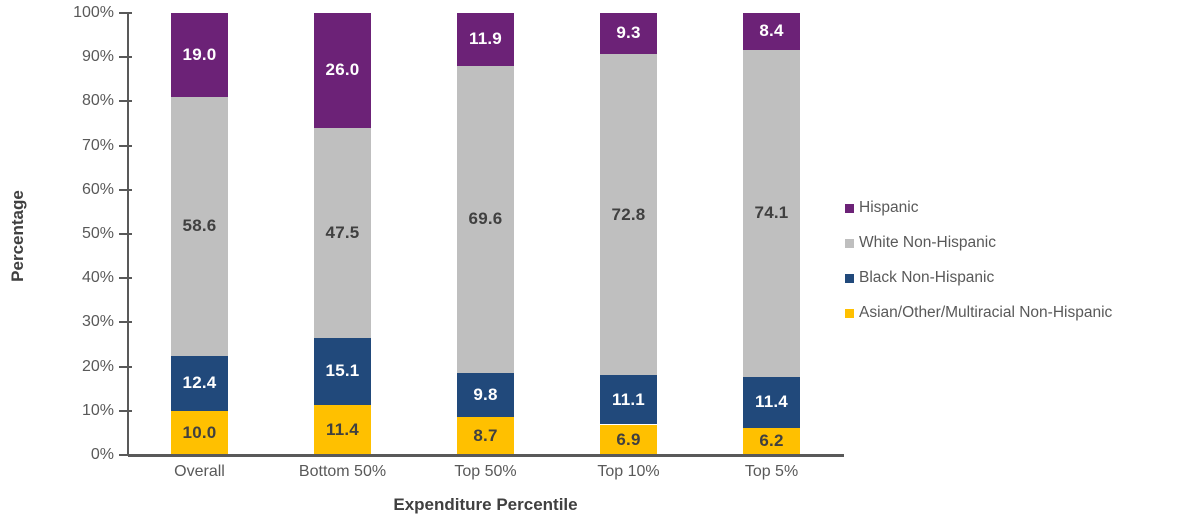 This screenshot has height=525, width=1200. I want to click on bar-segment: 58.6, so click(199, 226).